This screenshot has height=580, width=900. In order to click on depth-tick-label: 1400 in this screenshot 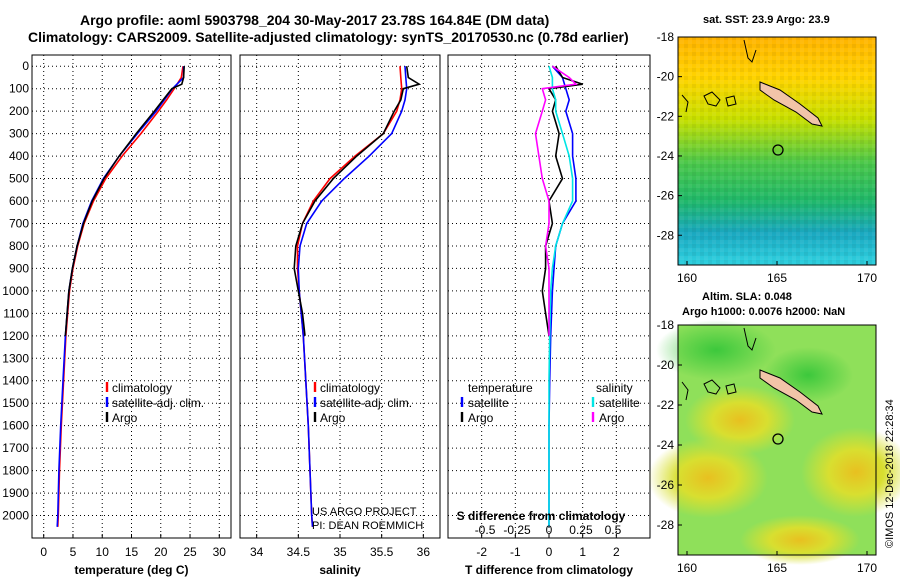, I will do `click(15, 381)`.